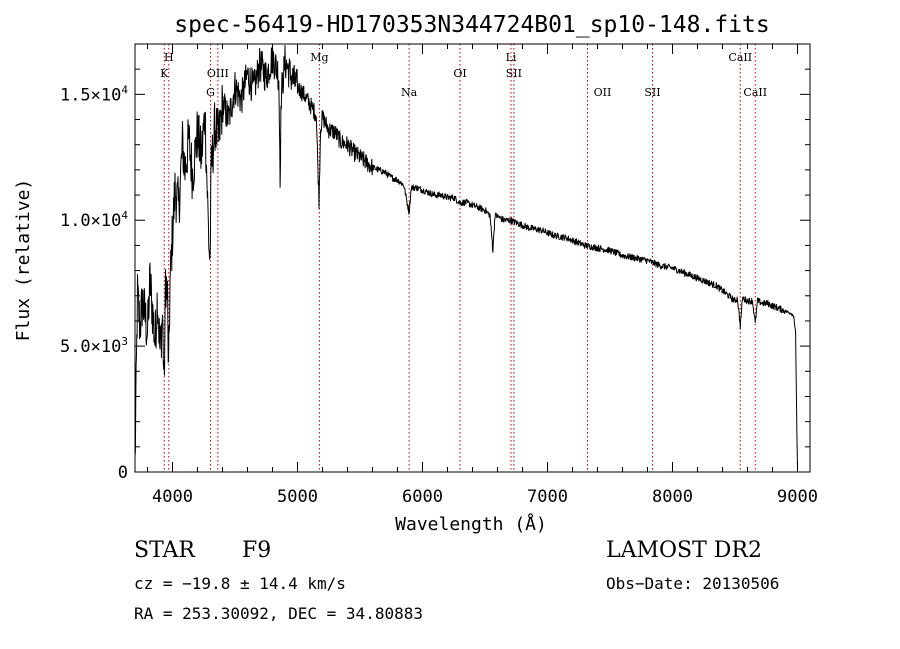 The height and width of the screenshot is (649, 900). What do you see at coordinates (94, 94) in the screenshot?
I see `y-tick-label: 1.5×104` at bounding box center [94, 94].